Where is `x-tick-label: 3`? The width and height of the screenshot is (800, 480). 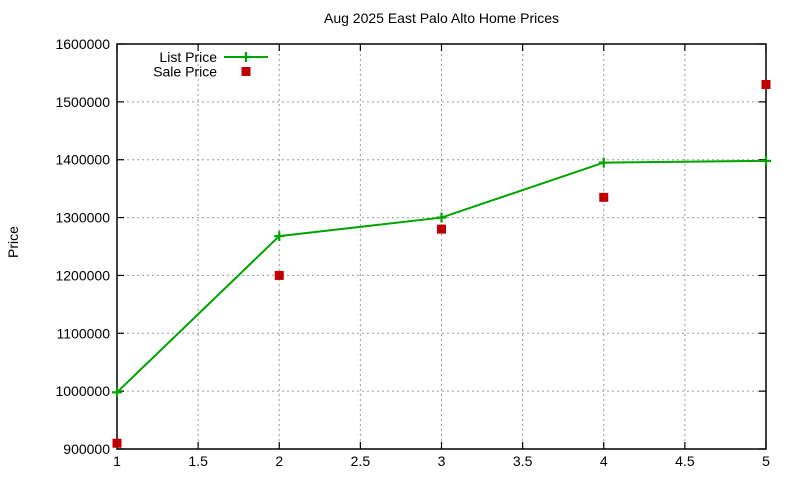
x-tick-label: 3 is located at coordinates (442, 461).